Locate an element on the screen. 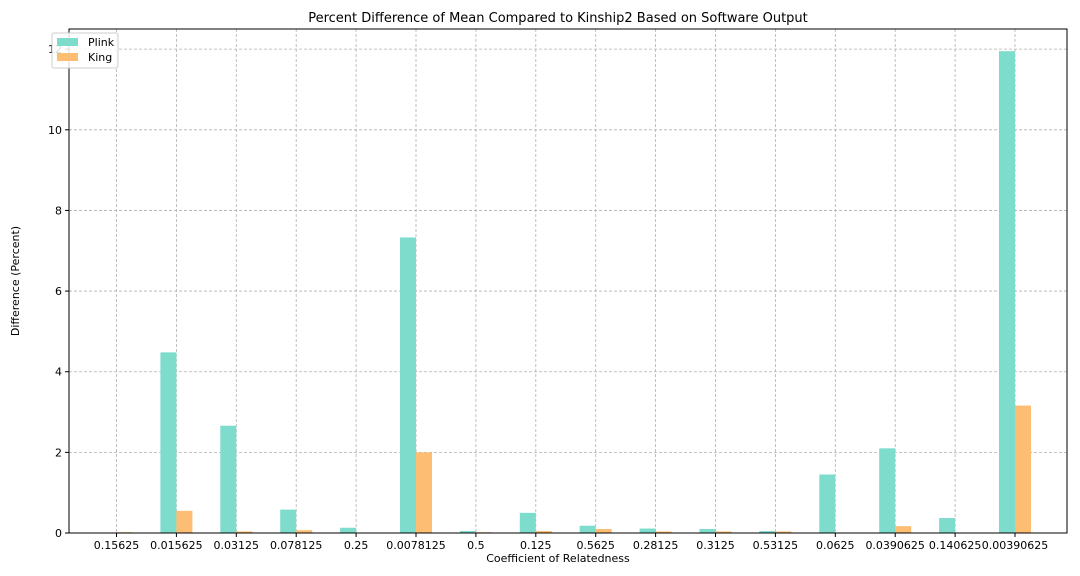 Image resolution: width=1080 pixels, height=576 pixels. bar-plink-0.140625 is located at coordinates (947, 525).